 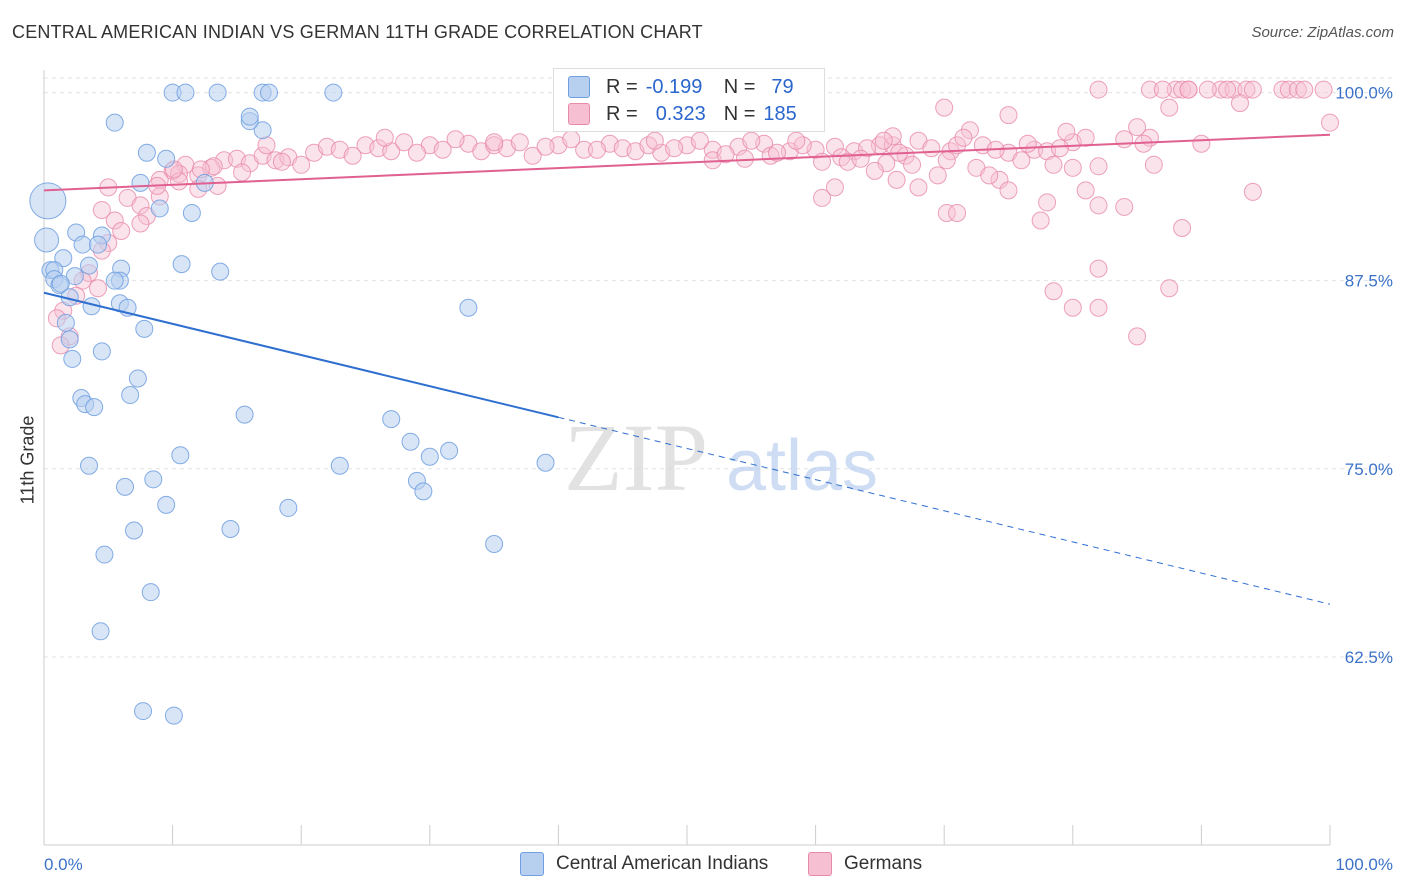 What do you see at coordinates (944, 510) in the screenshot?
I see `trend-line-central-american-indians-extension` at bounding box center [944, 510].